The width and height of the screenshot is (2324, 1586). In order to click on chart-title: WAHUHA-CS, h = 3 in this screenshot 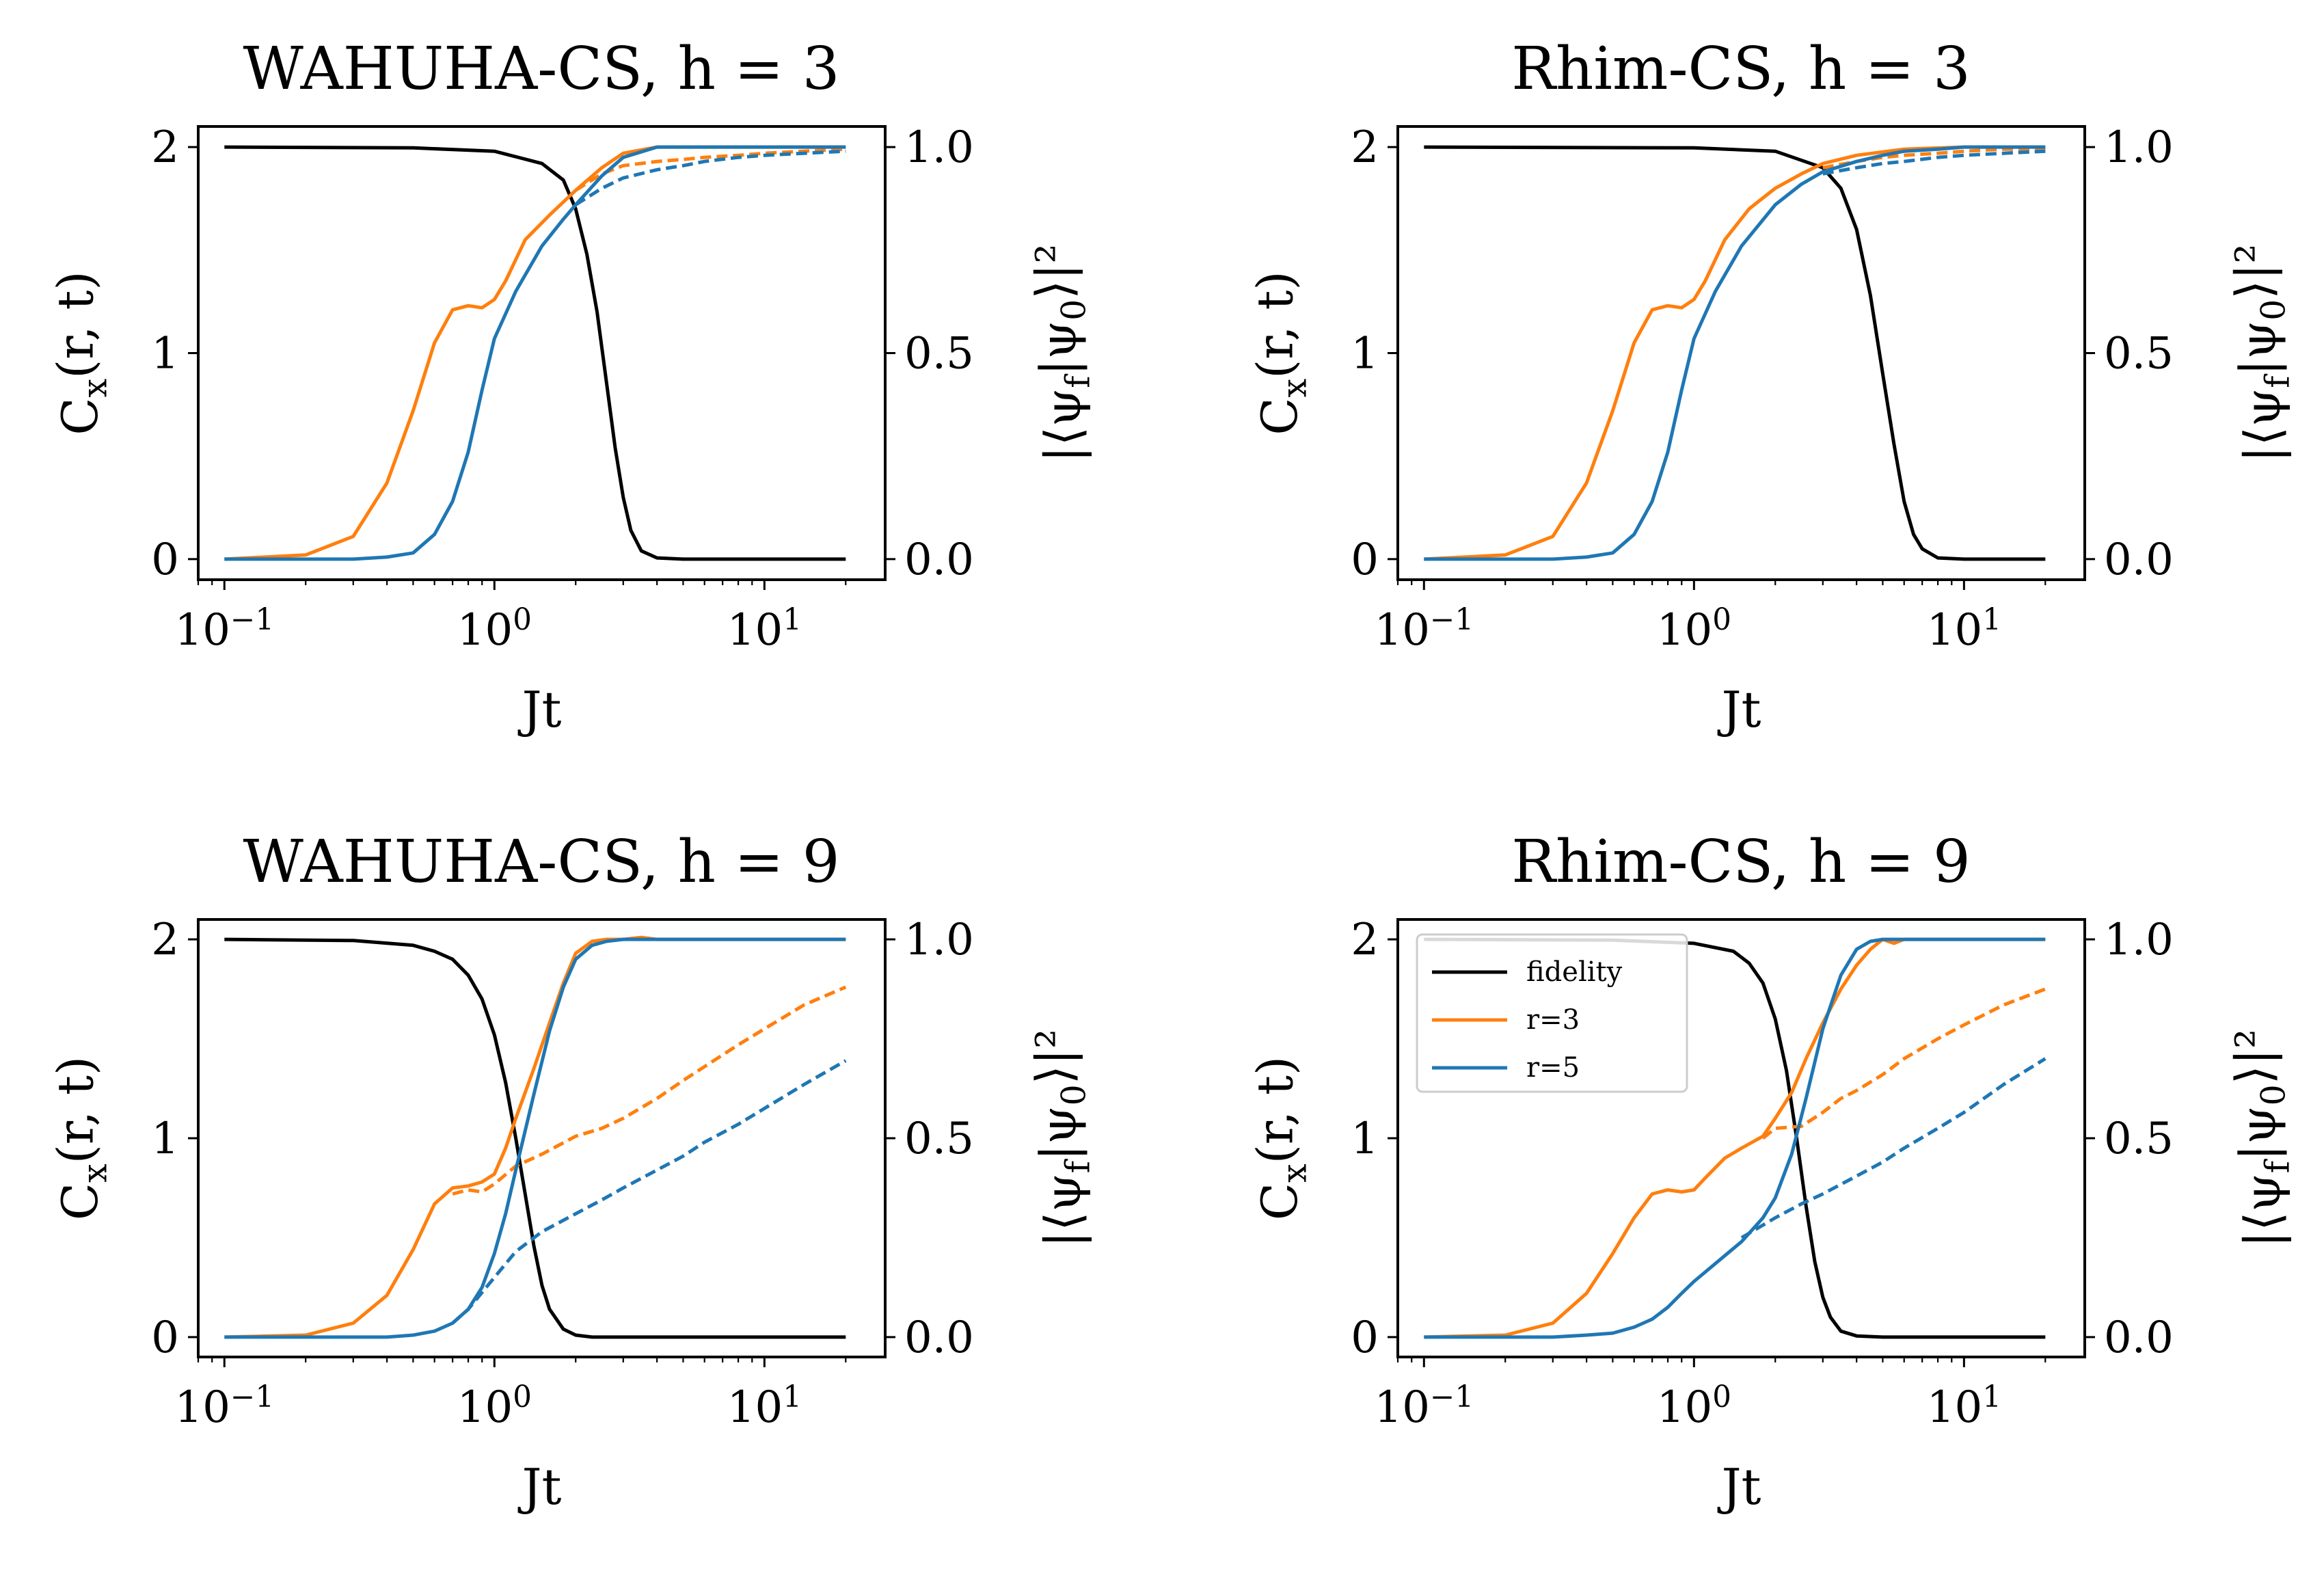, I will do `click(541, 69)`.